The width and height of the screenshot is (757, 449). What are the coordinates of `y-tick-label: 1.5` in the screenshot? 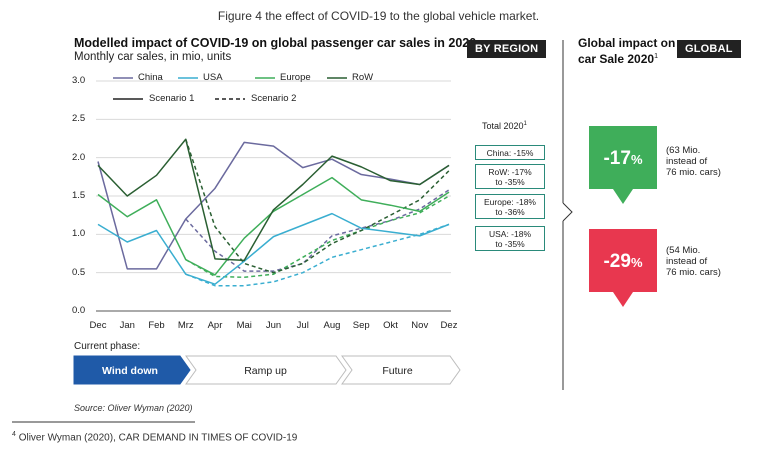 It's located at (79, 195).